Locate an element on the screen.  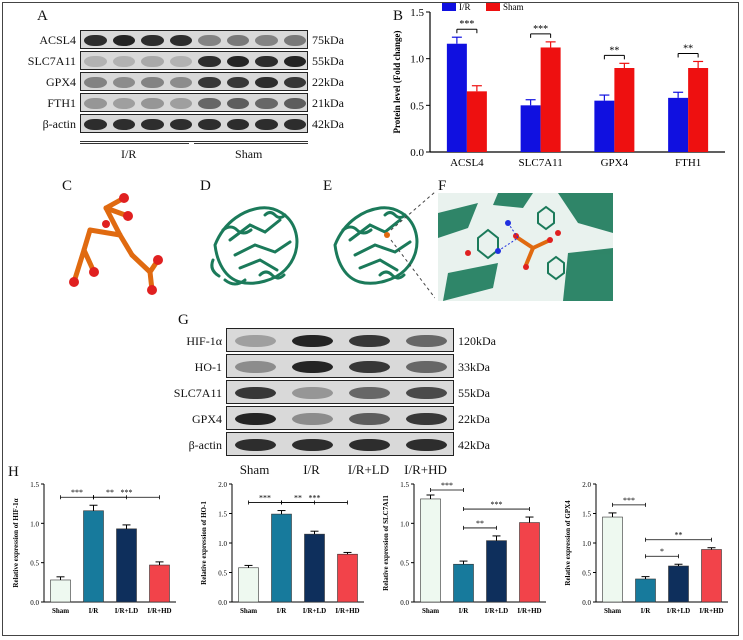
x-tick-label: I/R+HD is located at coordinates (159, 611).